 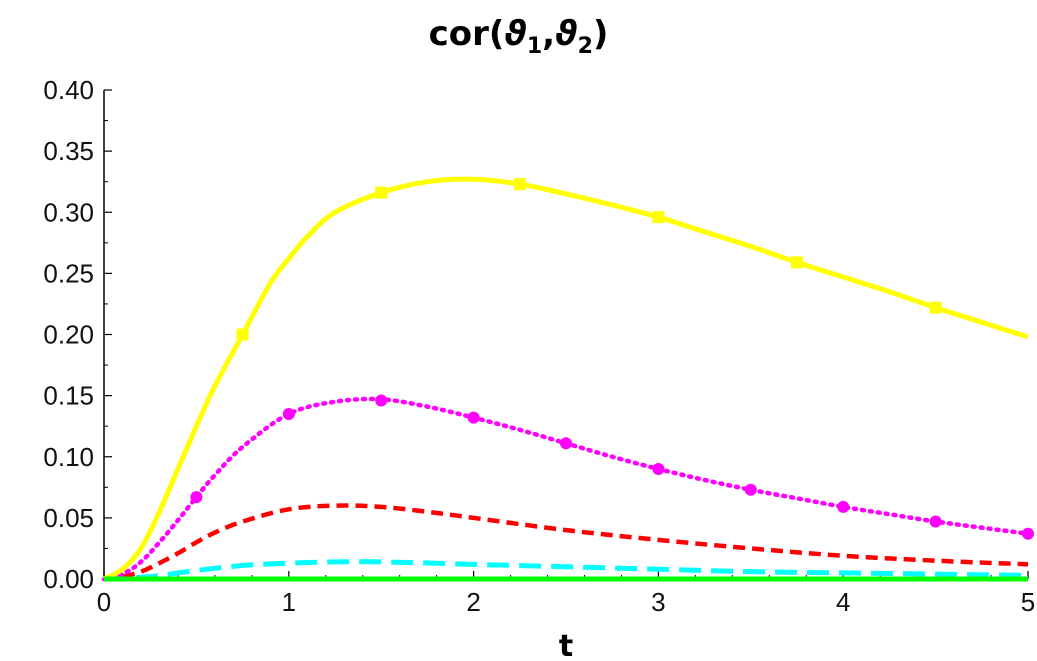 I want to click on title-sub1: 1, so click(x=534, y=46).